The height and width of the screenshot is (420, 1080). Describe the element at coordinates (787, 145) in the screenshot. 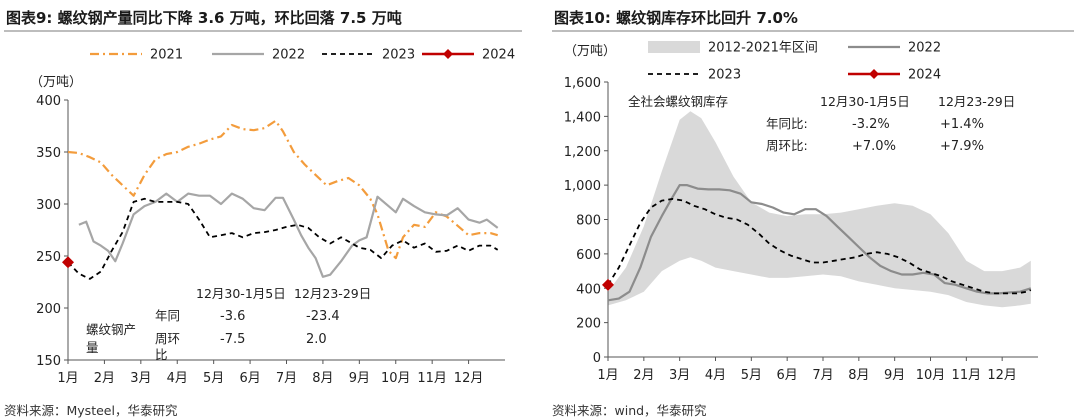

I see `table-row-label: 周环比:` at that location.